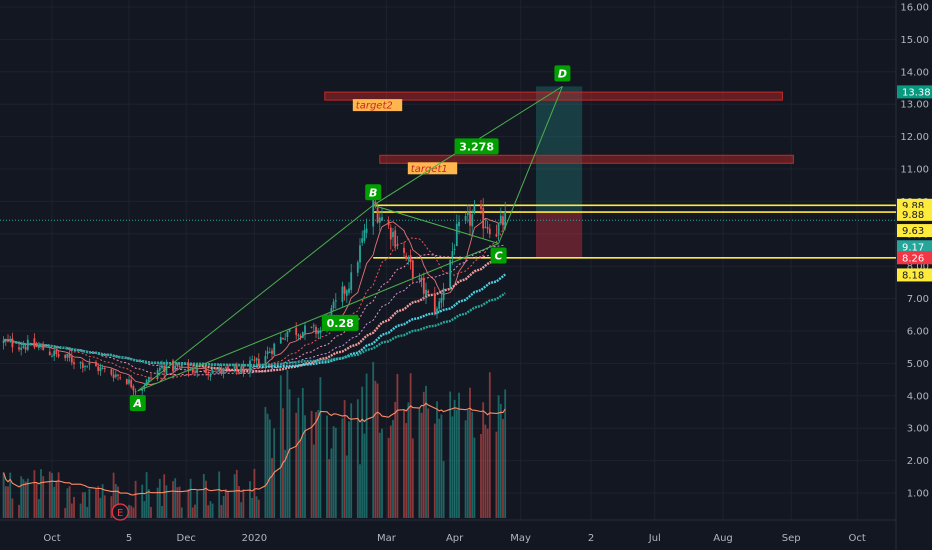  I want to click on y-tick-label: 5.00, so click(918, 364).